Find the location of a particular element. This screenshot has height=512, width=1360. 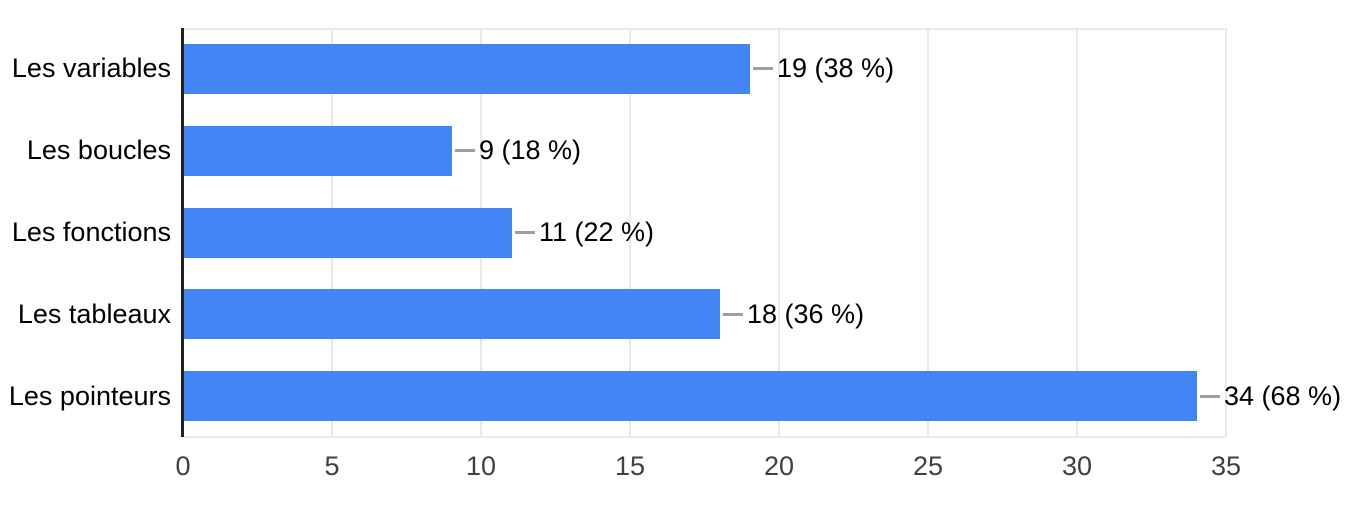

value-label: 18 (36 %) is located at coordinates (806, 313).